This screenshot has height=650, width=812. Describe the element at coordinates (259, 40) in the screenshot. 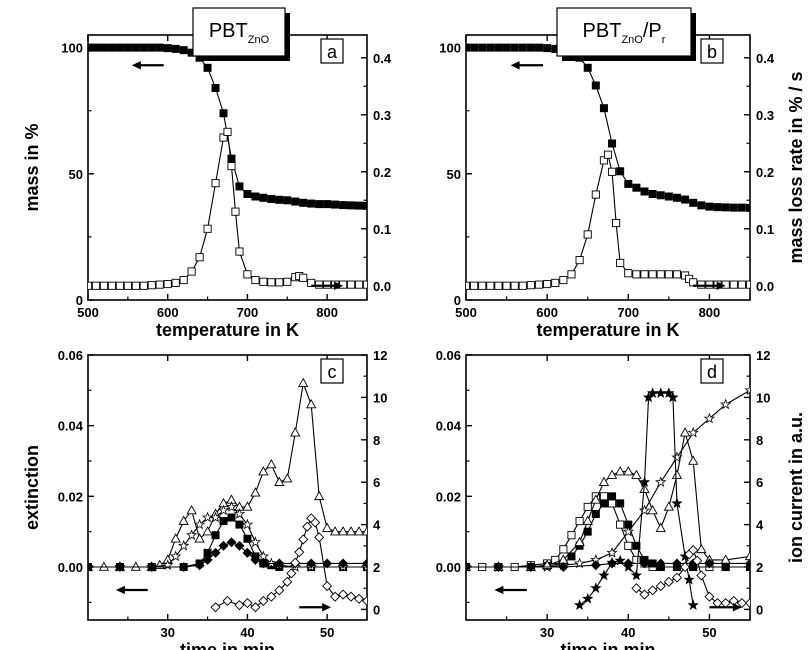

I see `chart-title-subscript: ZnO` at that location.